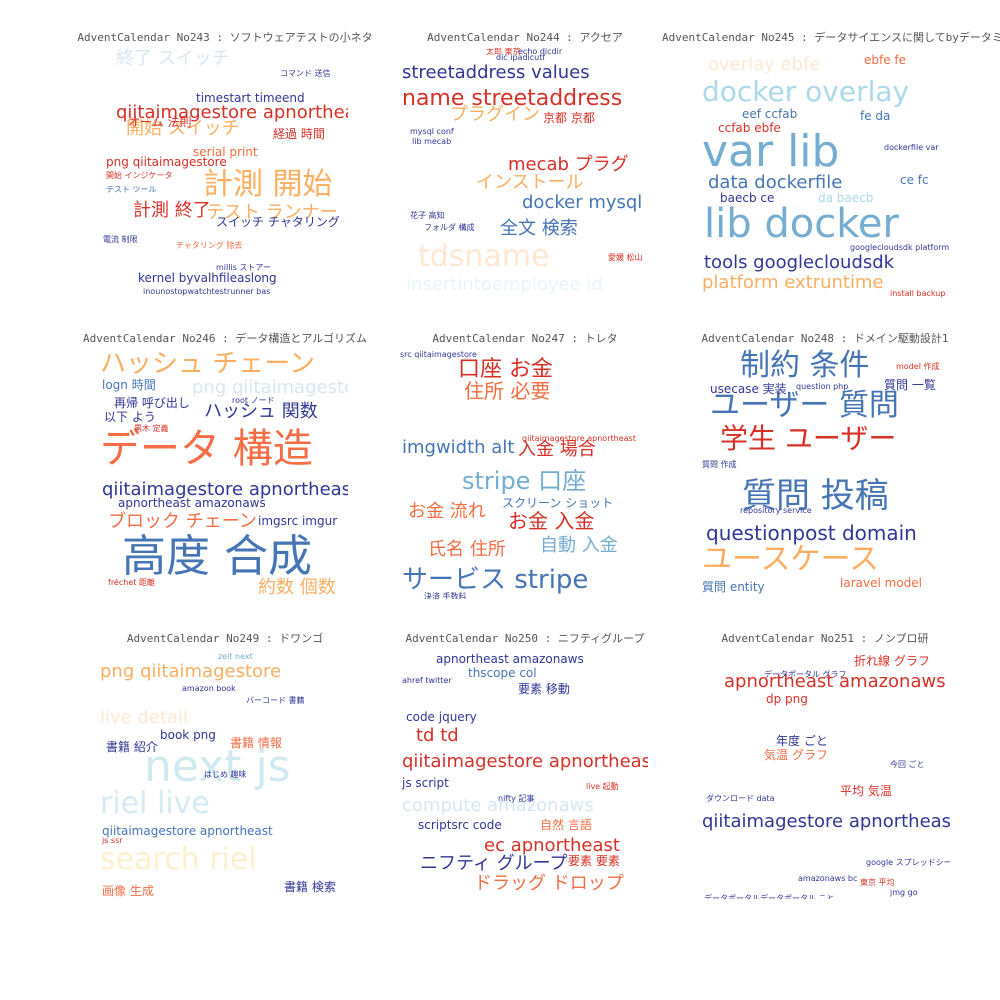  Describe the element at coordinates (530, 182) in the screenshot. I see `cloud-word: インストール` at that location.